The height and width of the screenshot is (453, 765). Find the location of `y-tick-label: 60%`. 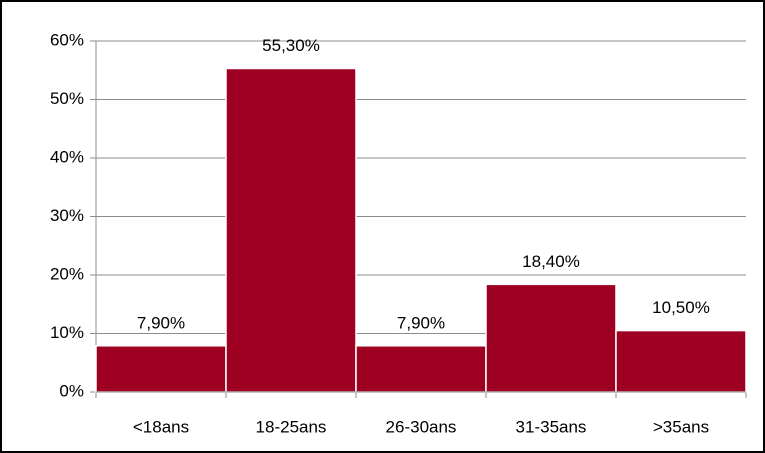

y-tick-label: 60% is located at coordinates (67, 39).